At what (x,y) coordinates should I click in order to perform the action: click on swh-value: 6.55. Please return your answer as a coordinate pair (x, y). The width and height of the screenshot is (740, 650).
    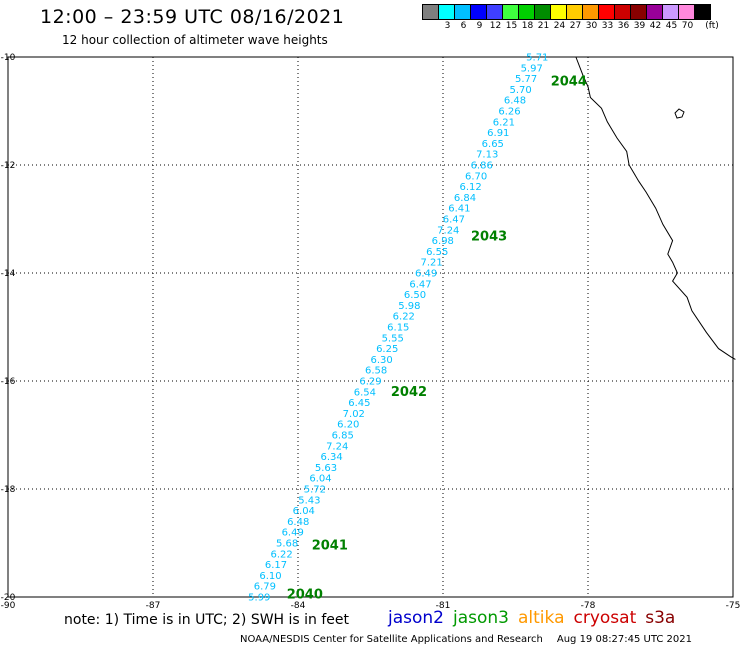
    Looking at the image, I should click on (437, 252).